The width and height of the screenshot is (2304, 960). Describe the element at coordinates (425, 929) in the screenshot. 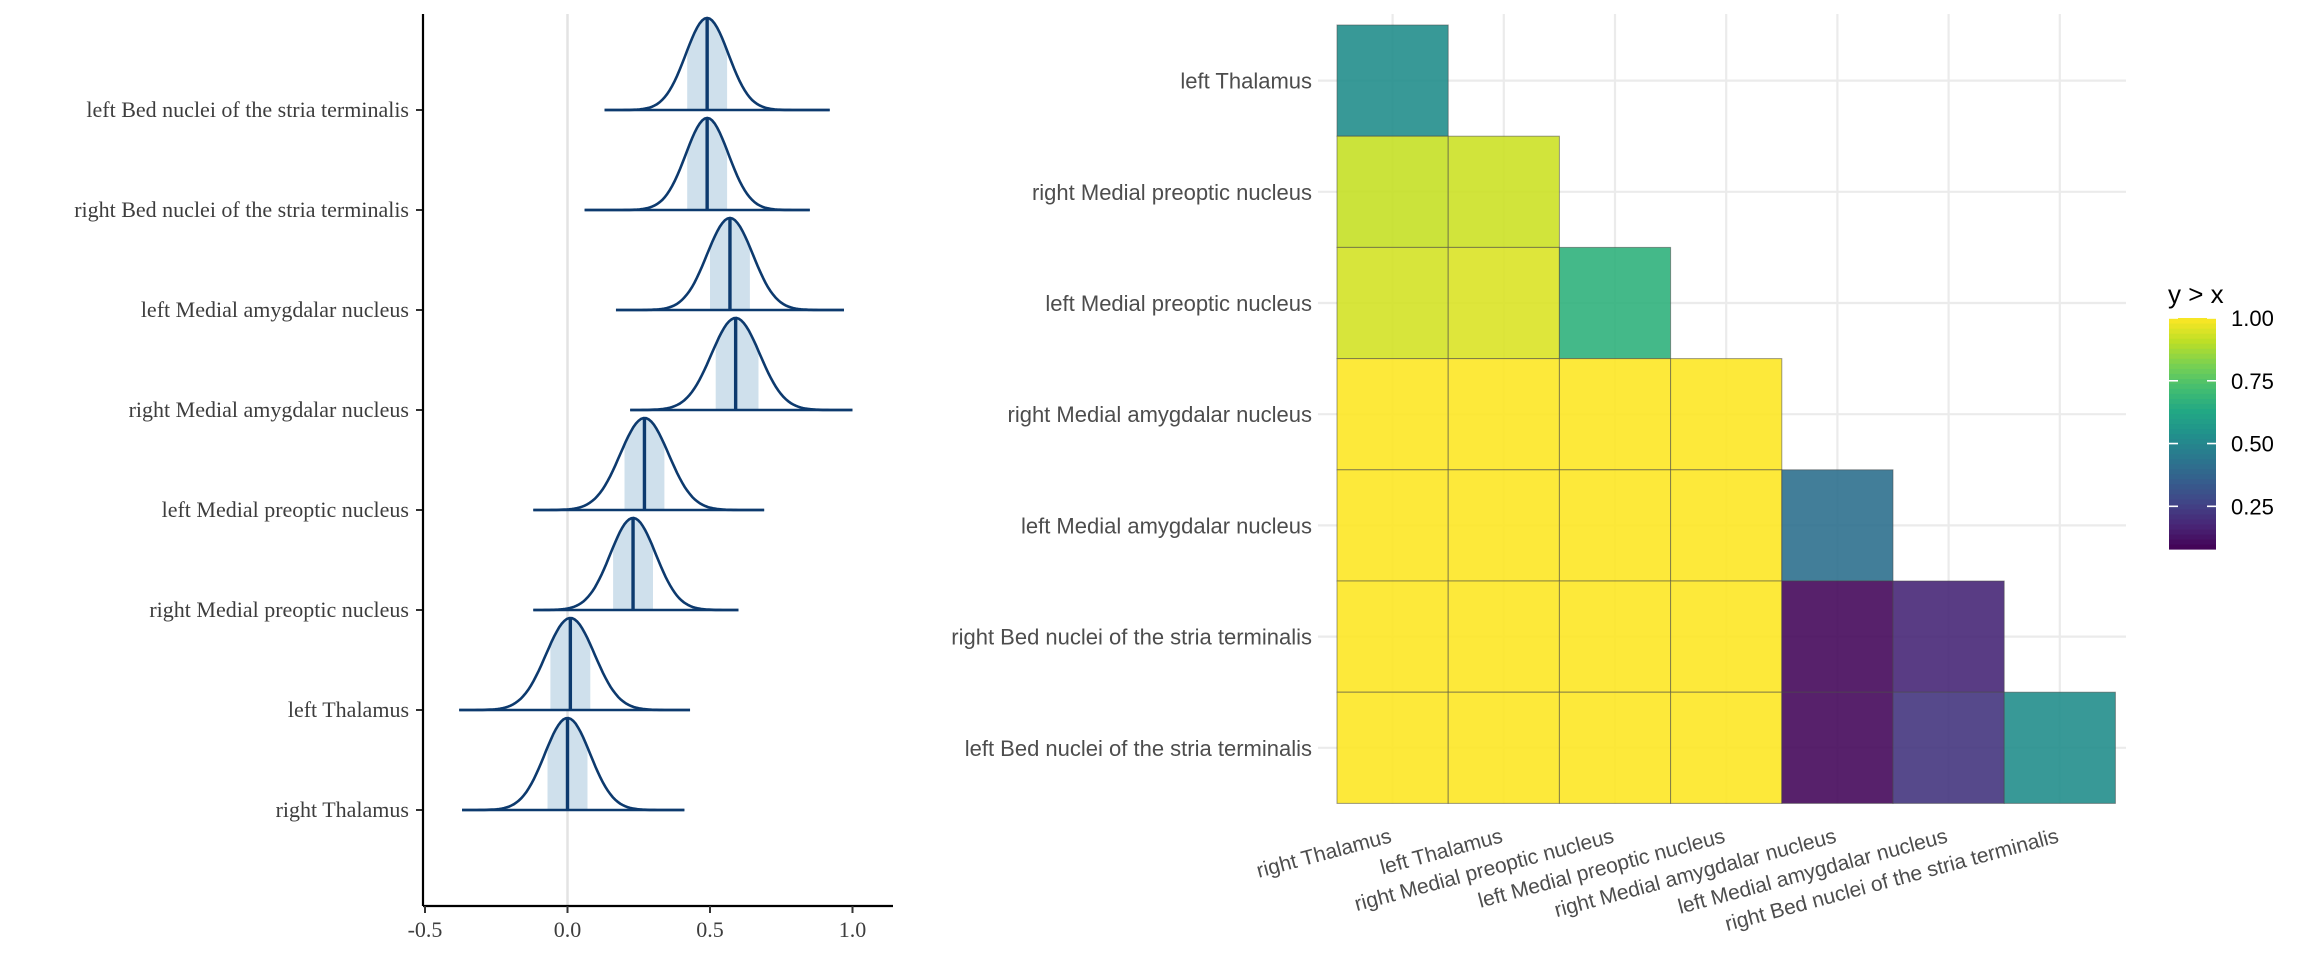

I see `x-tick-label: -0.5` at that location.